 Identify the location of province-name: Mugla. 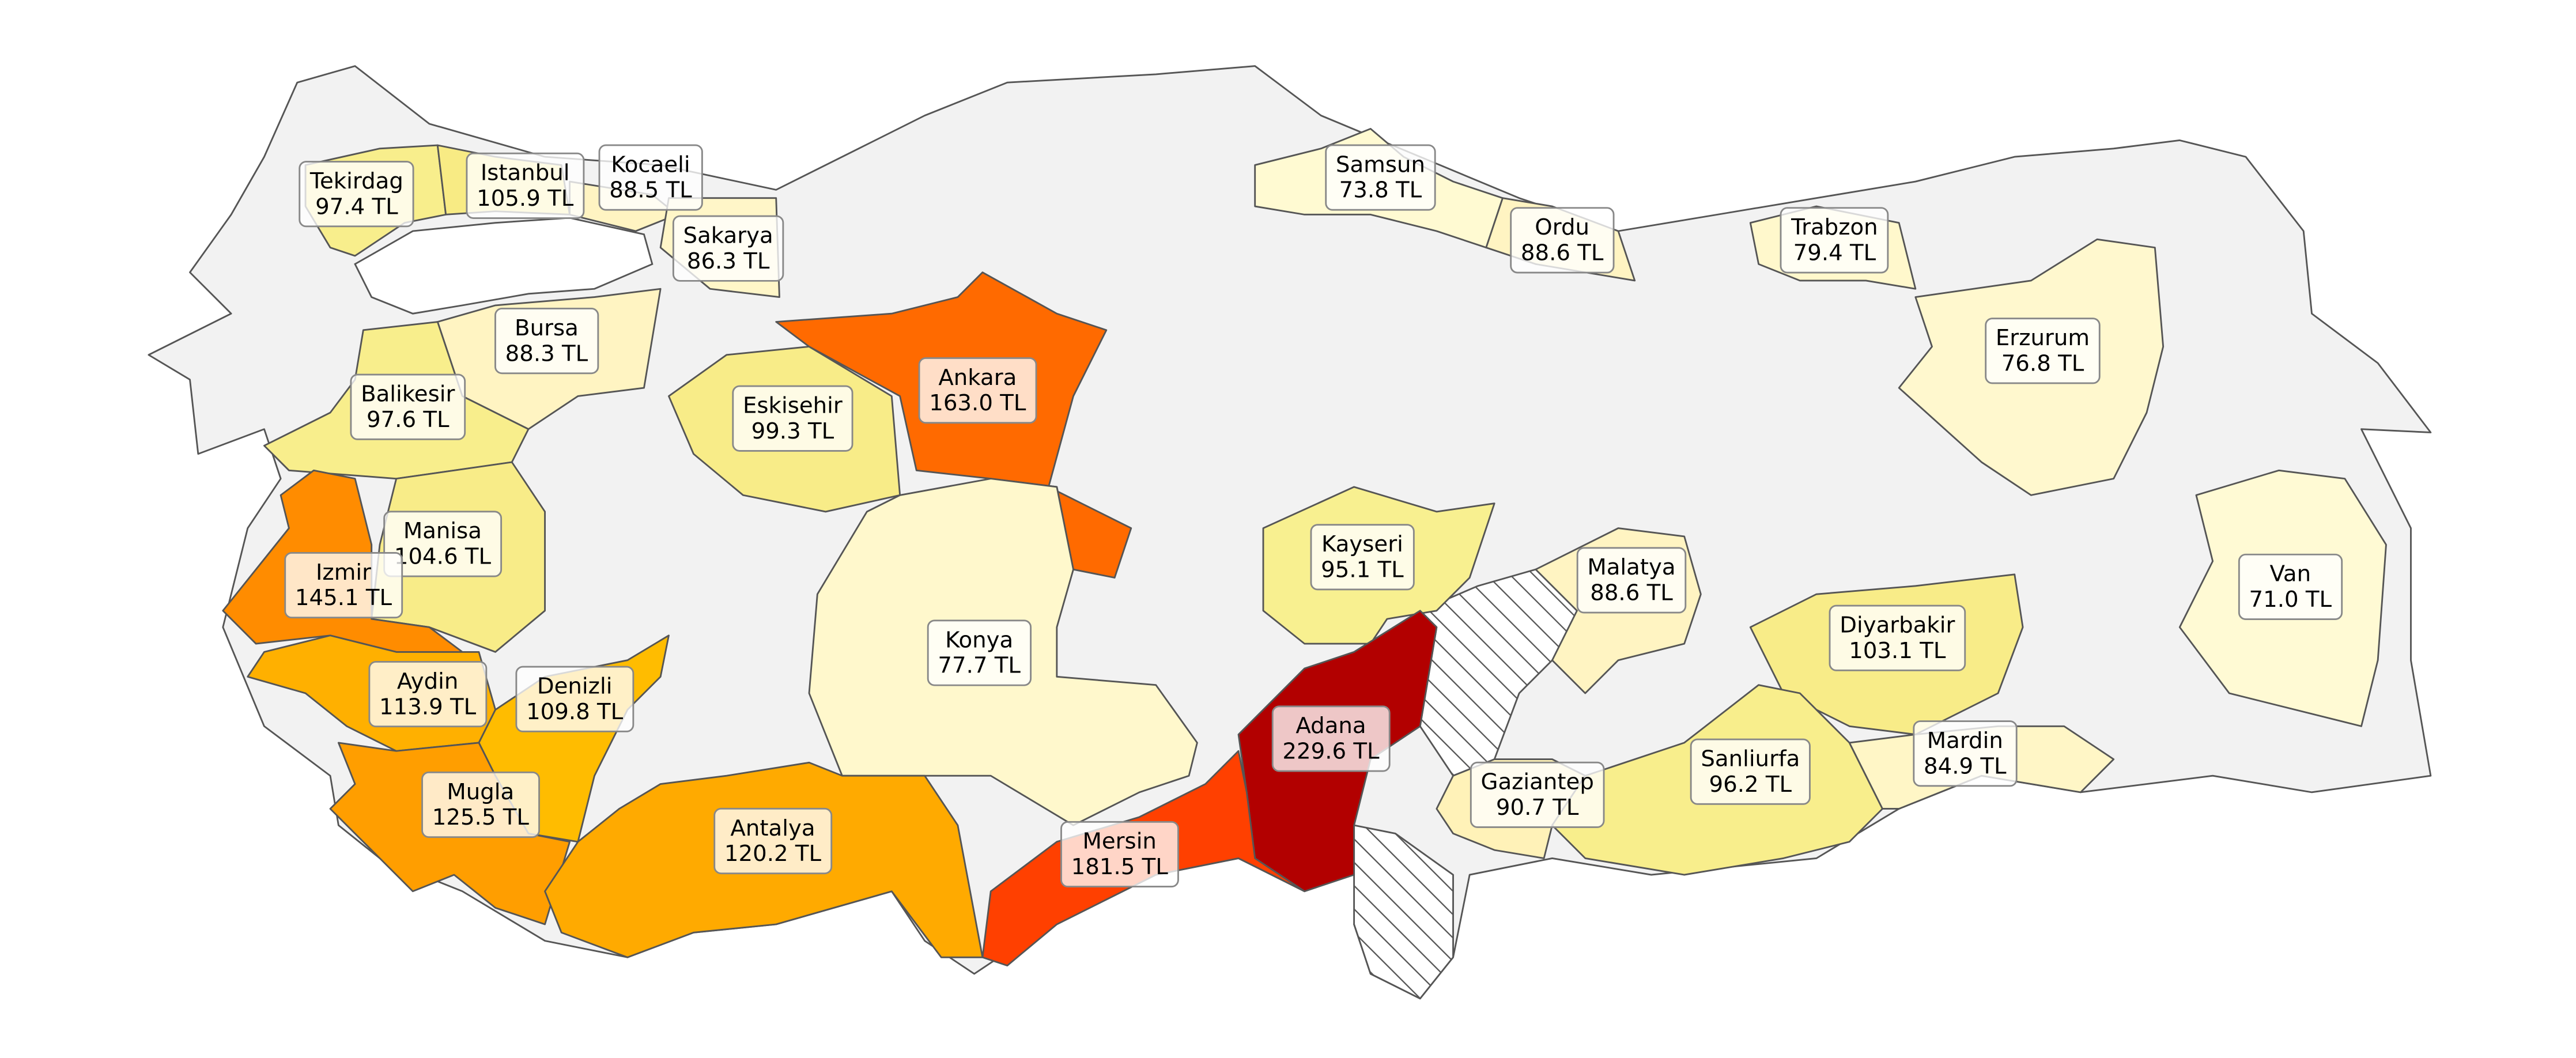
(480, 792).